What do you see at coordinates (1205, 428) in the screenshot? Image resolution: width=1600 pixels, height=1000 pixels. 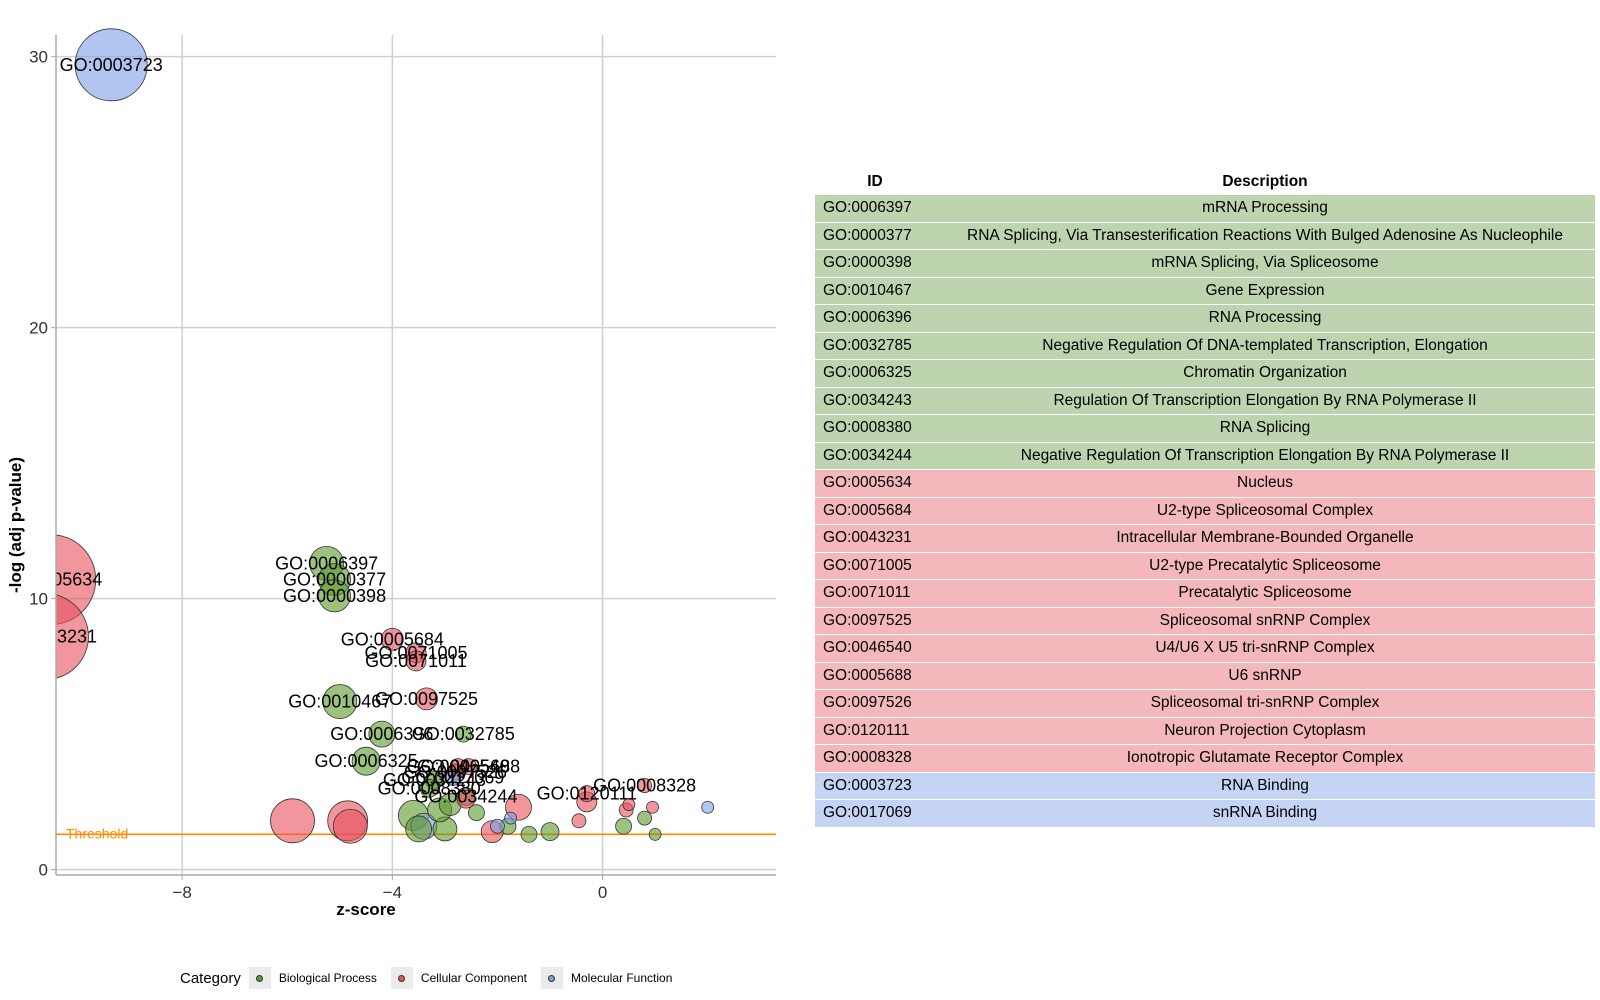 I see `table-row: GO:0008380 RNA Splicing` at bounding box center [1205, 428].